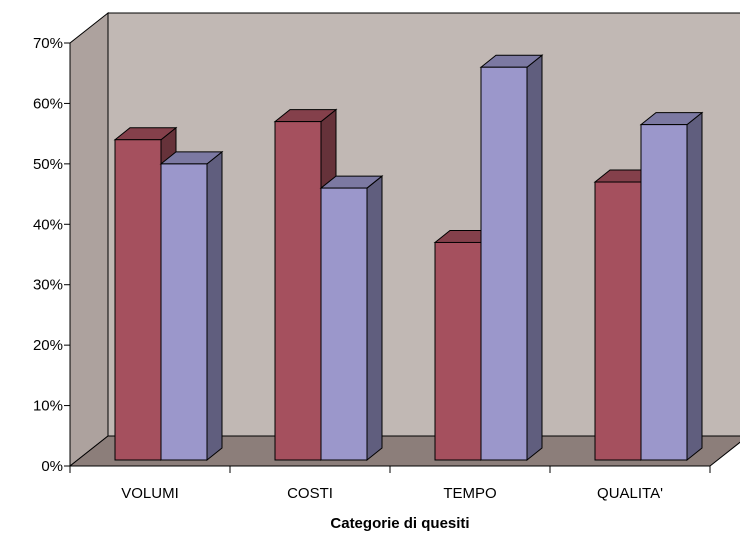  What do you see at coordinates (404, 451) in the screenshot?
I see `chart-floor` at bounding box center [404, 451].